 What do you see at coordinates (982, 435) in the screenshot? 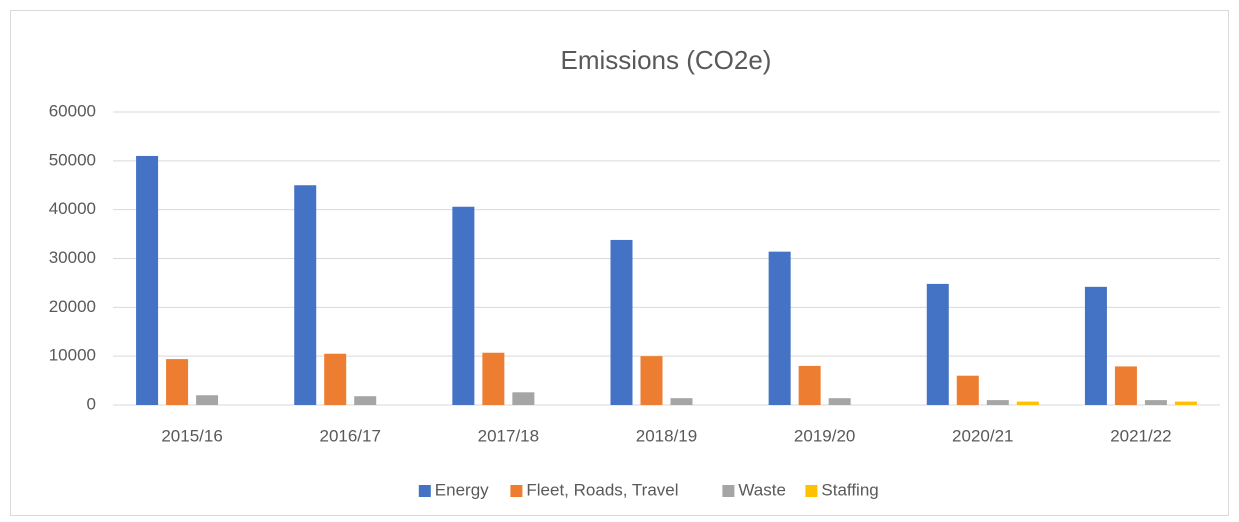
I see `x-tick-label: 2020/21` at bounding box center [982, 435].